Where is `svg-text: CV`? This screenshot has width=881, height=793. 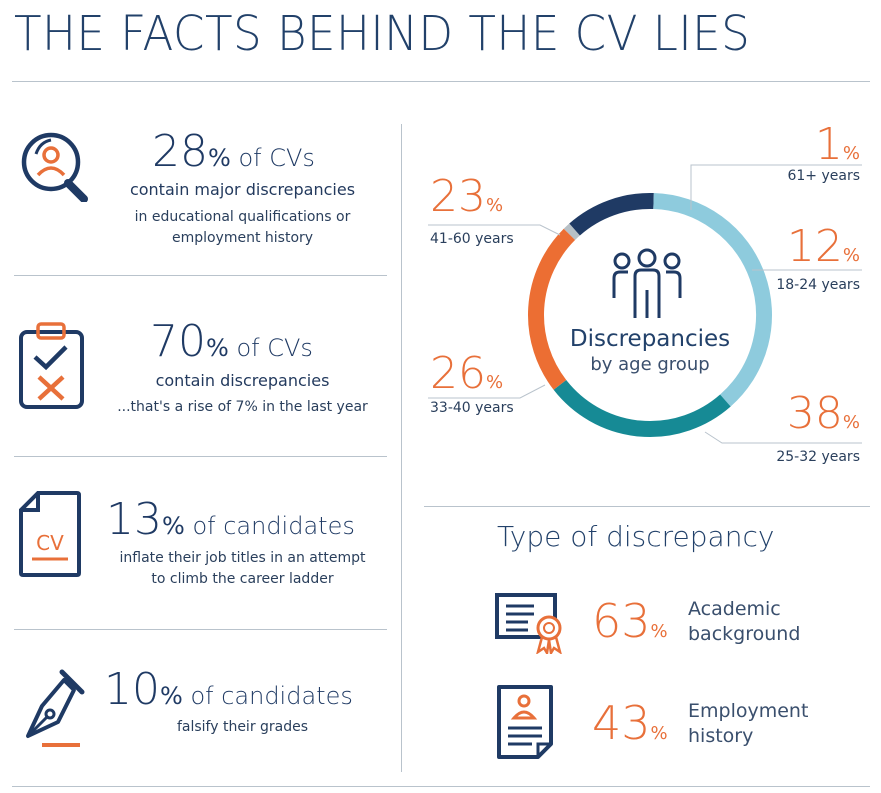 svg-text: CV is located at coordinates (50, 543).